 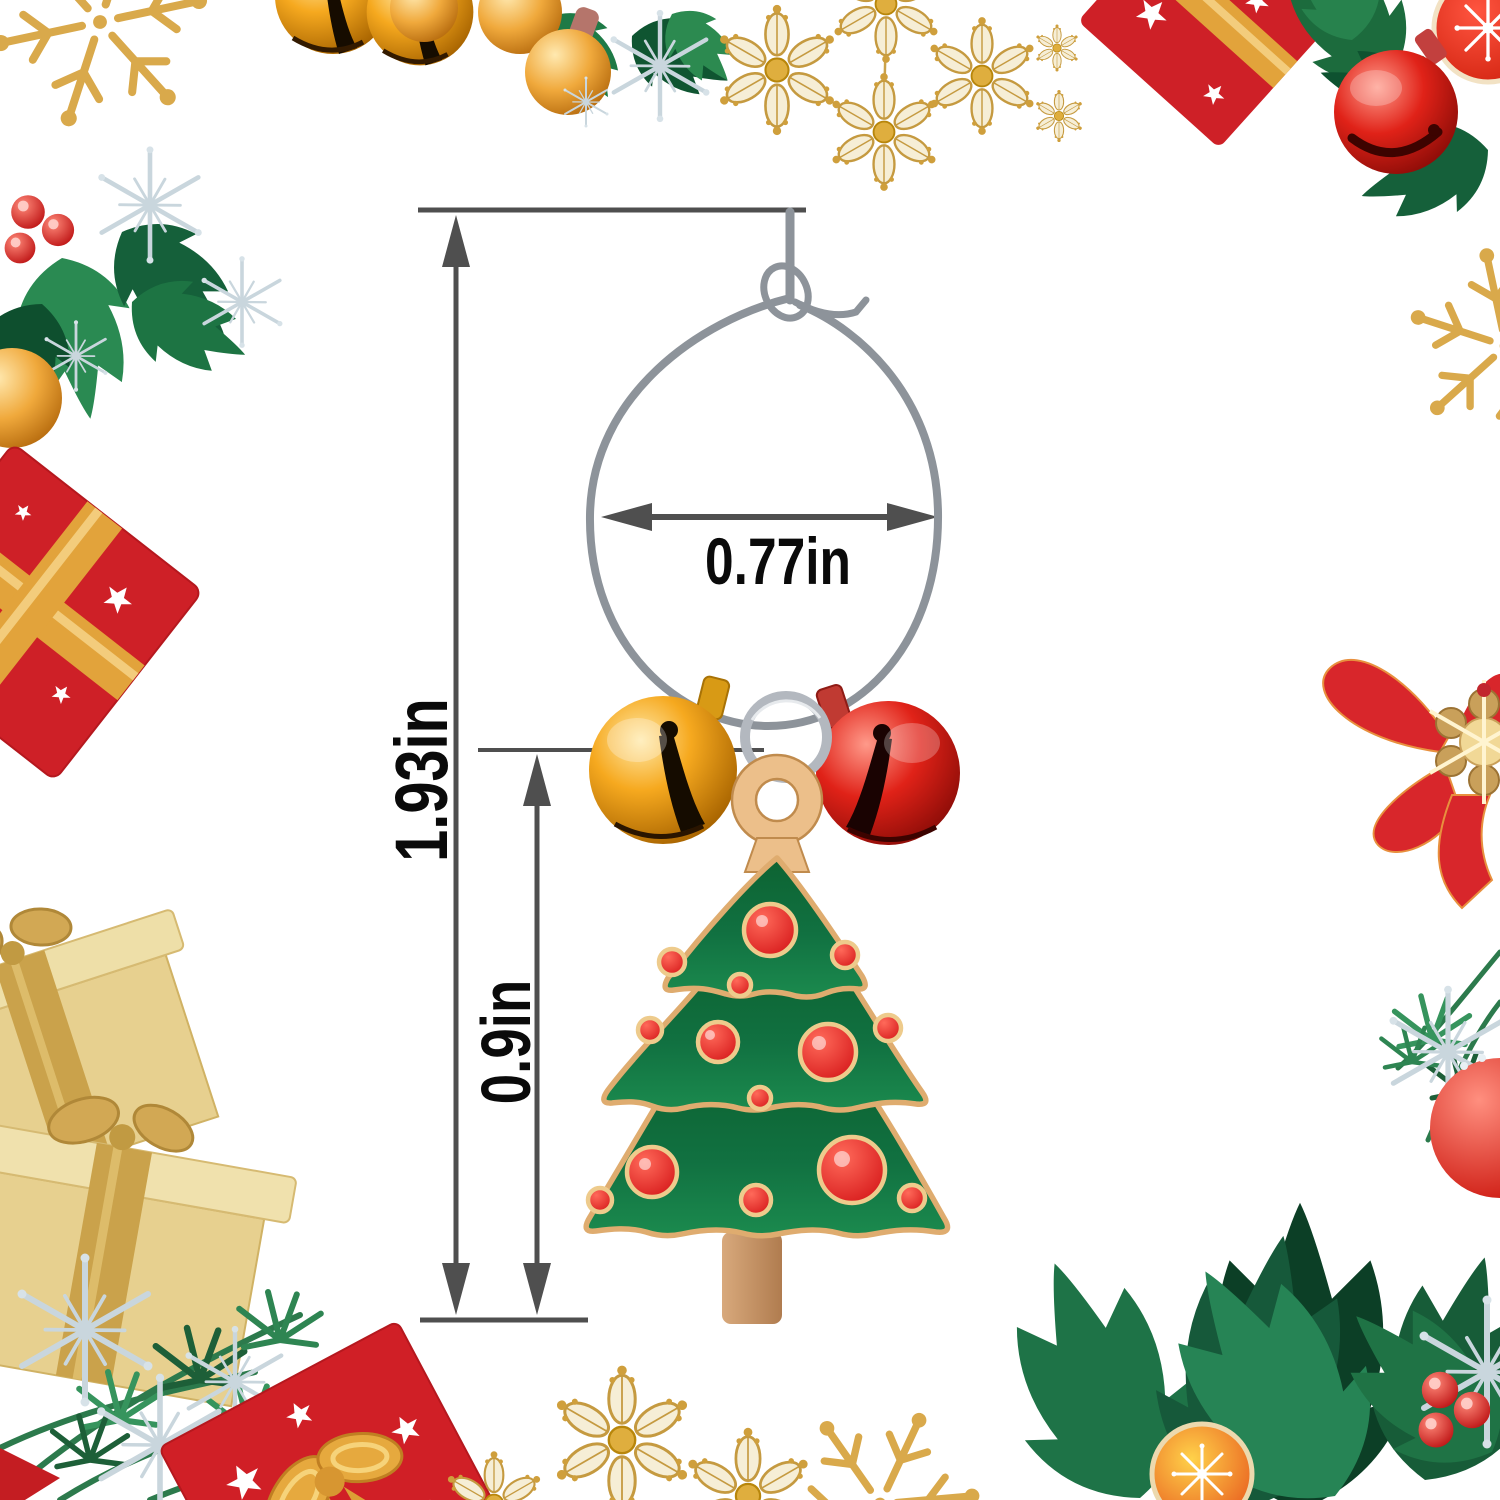 What do you see at coordinates (1465, 42) in the screenshot?
I see `red-disc-ornament-icon` at bounding box center [1465, 42].